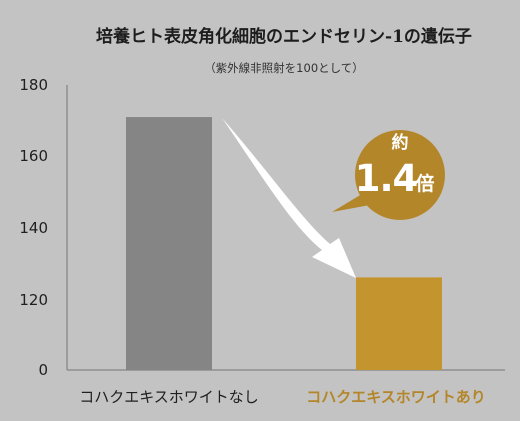 The width and height of the screenshot is (520, 421). What do you see at coordinates (351, 203) in the screenshot?
I see `badge-tail` at bounding box center [351, 203].